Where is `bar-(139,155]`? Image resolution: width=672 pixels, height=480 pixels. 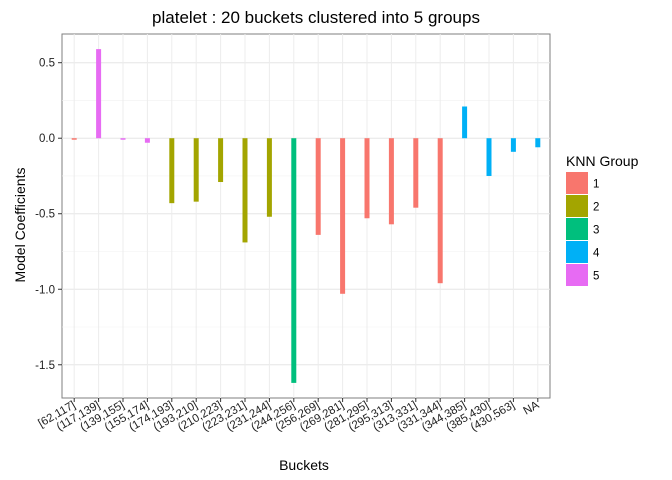
bar-(139,155] is located at coordinates (123, 139).